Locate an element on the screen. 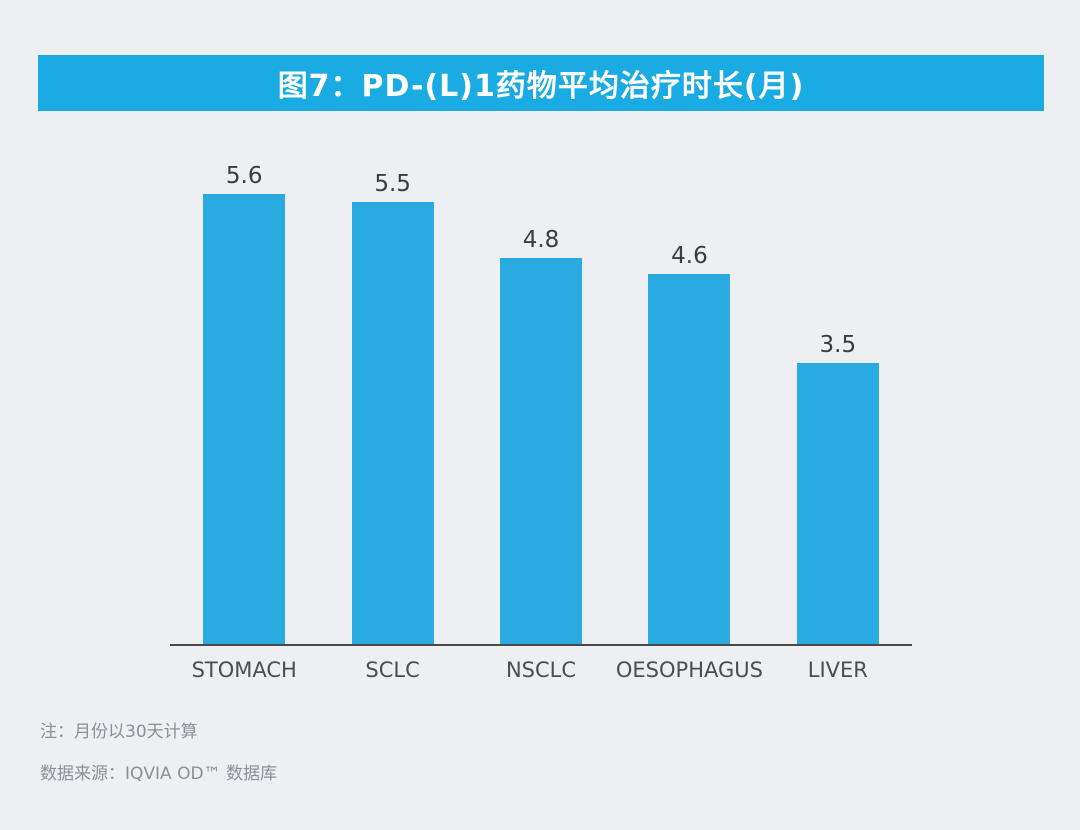 Image resolution: width=1080 pixels, height=830 pixels. category-label: SCLC is located at coordinates (392, 670).